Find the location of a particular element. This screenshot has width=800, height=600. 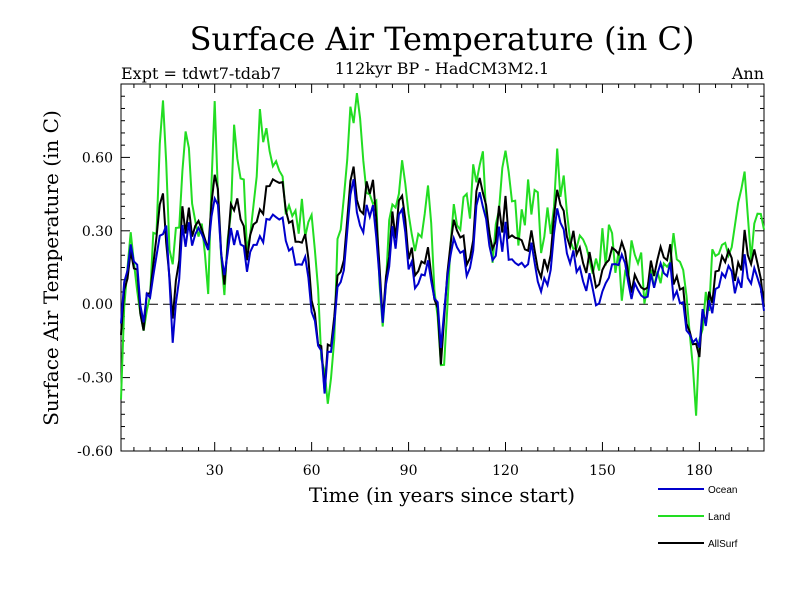

x-tick-label: 90 is located at coordinates (409, 471).